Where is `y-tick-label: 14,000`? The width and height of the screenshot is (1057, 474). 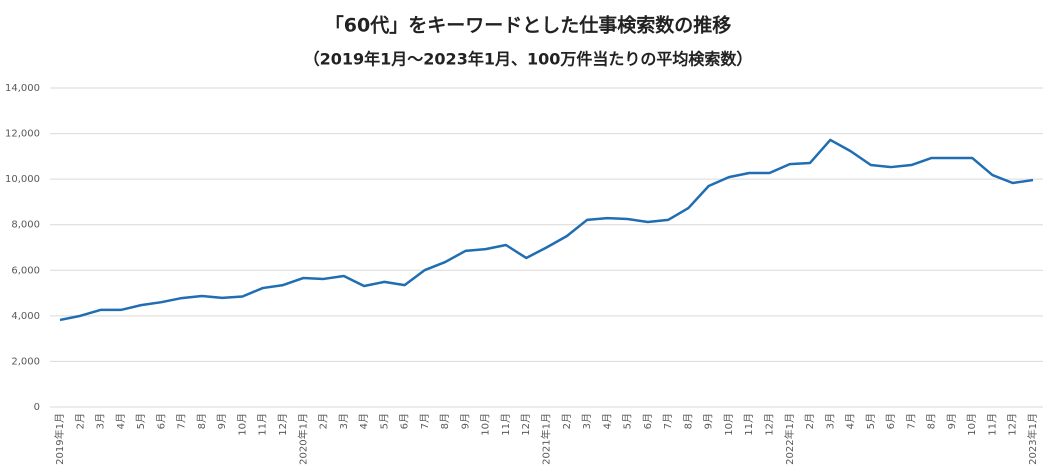 y-tick-label: 14,000 is located at coordinates (22, 88).